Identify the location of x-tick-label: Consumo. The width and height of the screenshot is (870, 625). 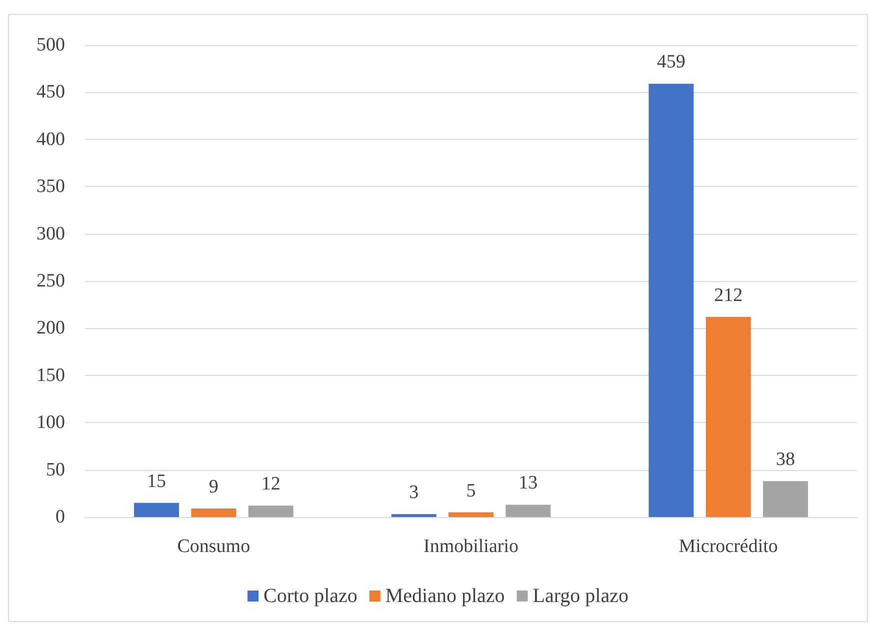
(213, 546).